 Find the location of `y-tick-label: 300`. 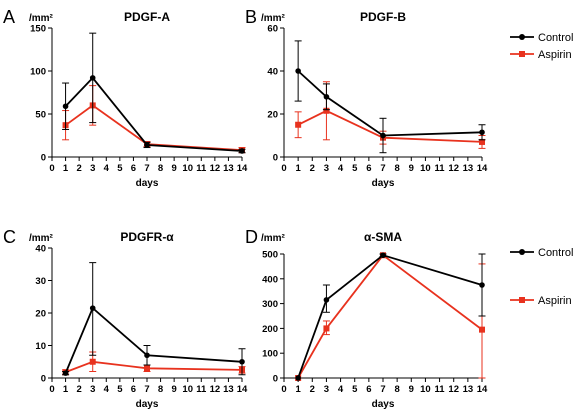

y-tick-label: 300 is located at coordinates (270, 304).